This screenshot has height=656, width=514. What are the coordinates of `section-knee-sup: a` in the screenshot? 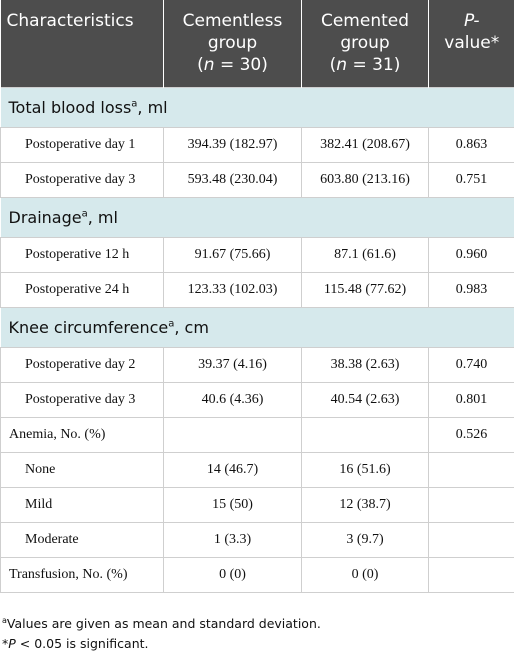 It's located at (171, 324).